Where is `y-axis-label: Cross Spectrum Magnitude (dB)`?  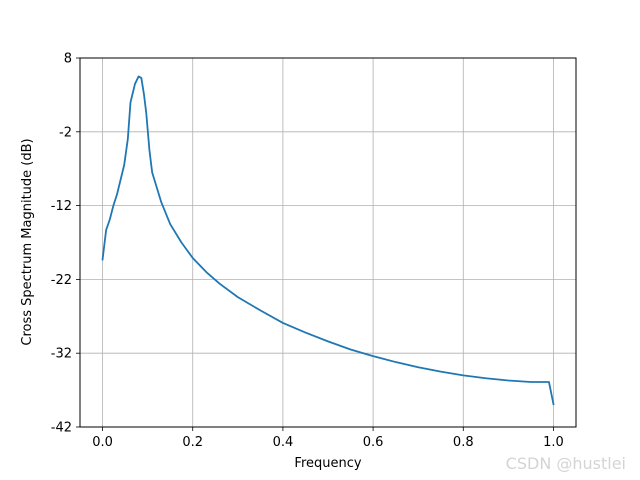 y-axis-label: Cross Spectrum Magnitude (dB) is located at coordinates (27, 241).